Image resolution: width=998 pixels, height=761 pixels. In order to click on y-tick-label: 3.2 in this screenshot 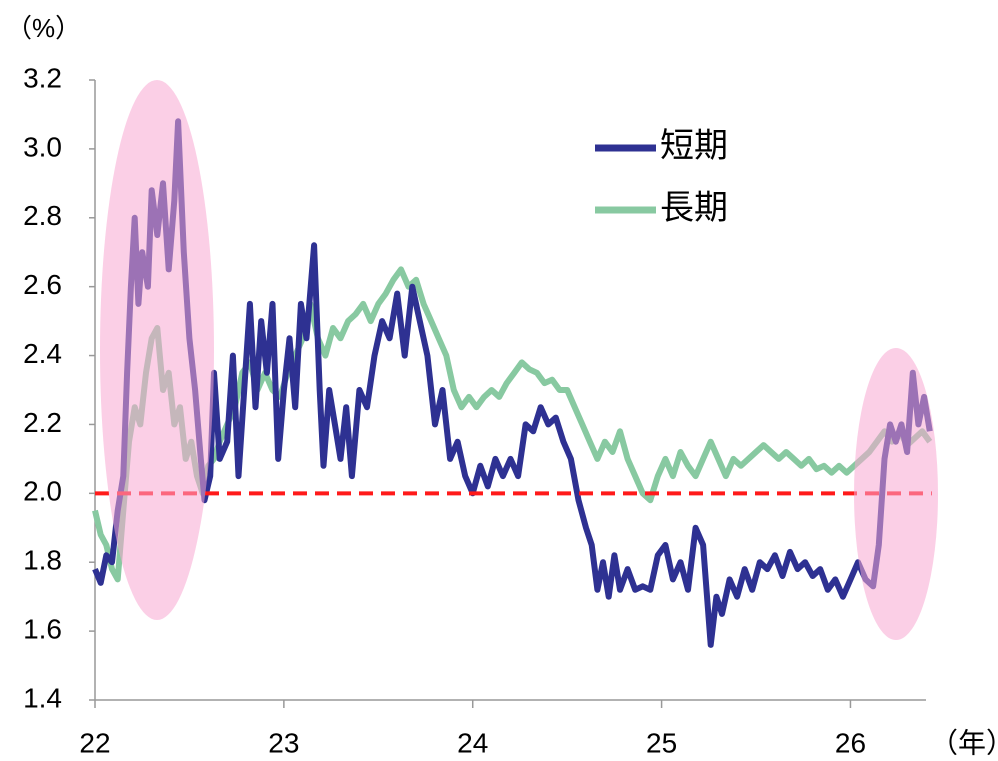, I will do `click(42, 77)`.